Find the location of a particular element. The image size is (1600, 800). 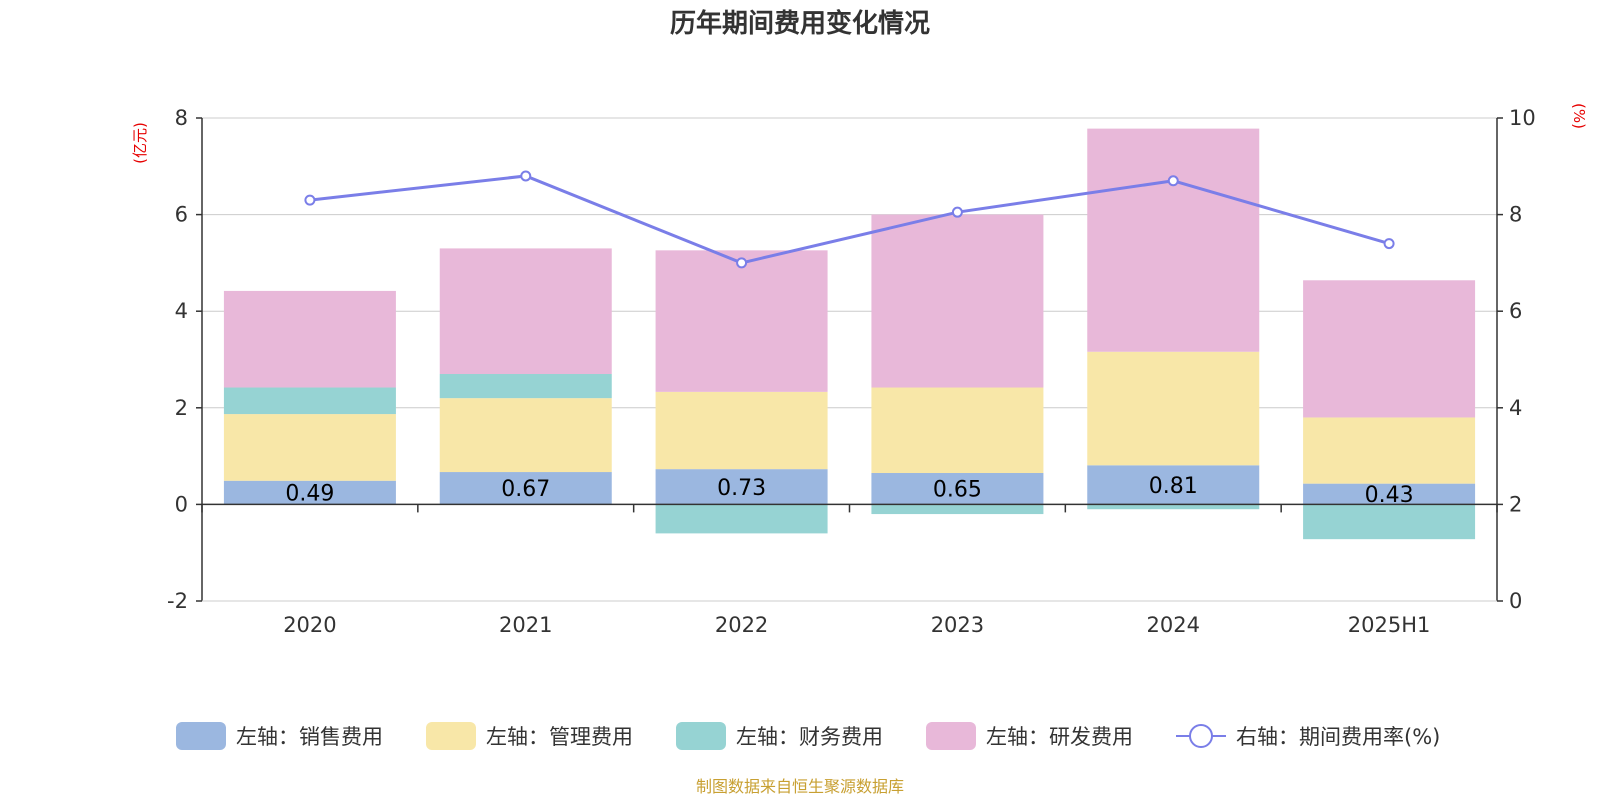

legend-swatch-marker is located at coordinates (1201, 736).